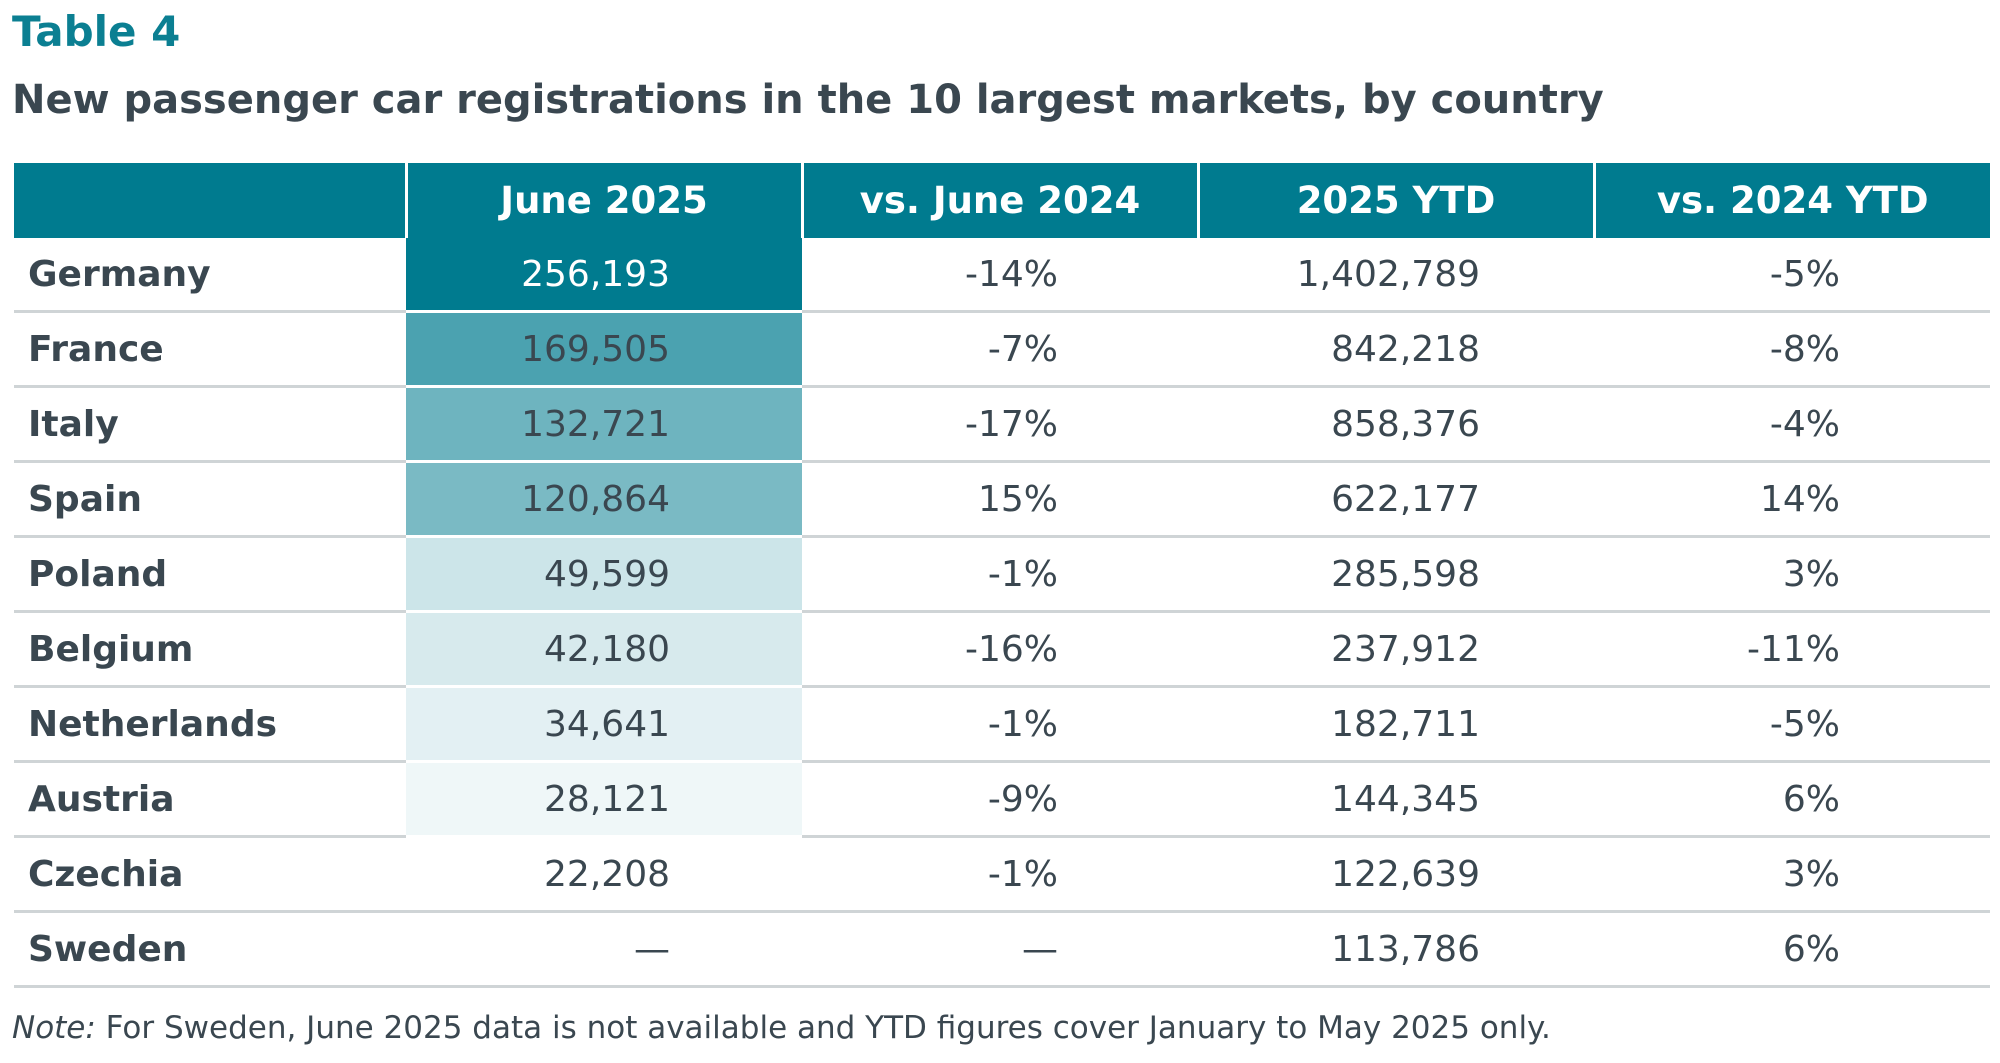 This screenshot has width=2000, height=1063. Describe the element at coordinates (603, 200) in the screenshot. I see `header-june-2025: June 2025` at that location.